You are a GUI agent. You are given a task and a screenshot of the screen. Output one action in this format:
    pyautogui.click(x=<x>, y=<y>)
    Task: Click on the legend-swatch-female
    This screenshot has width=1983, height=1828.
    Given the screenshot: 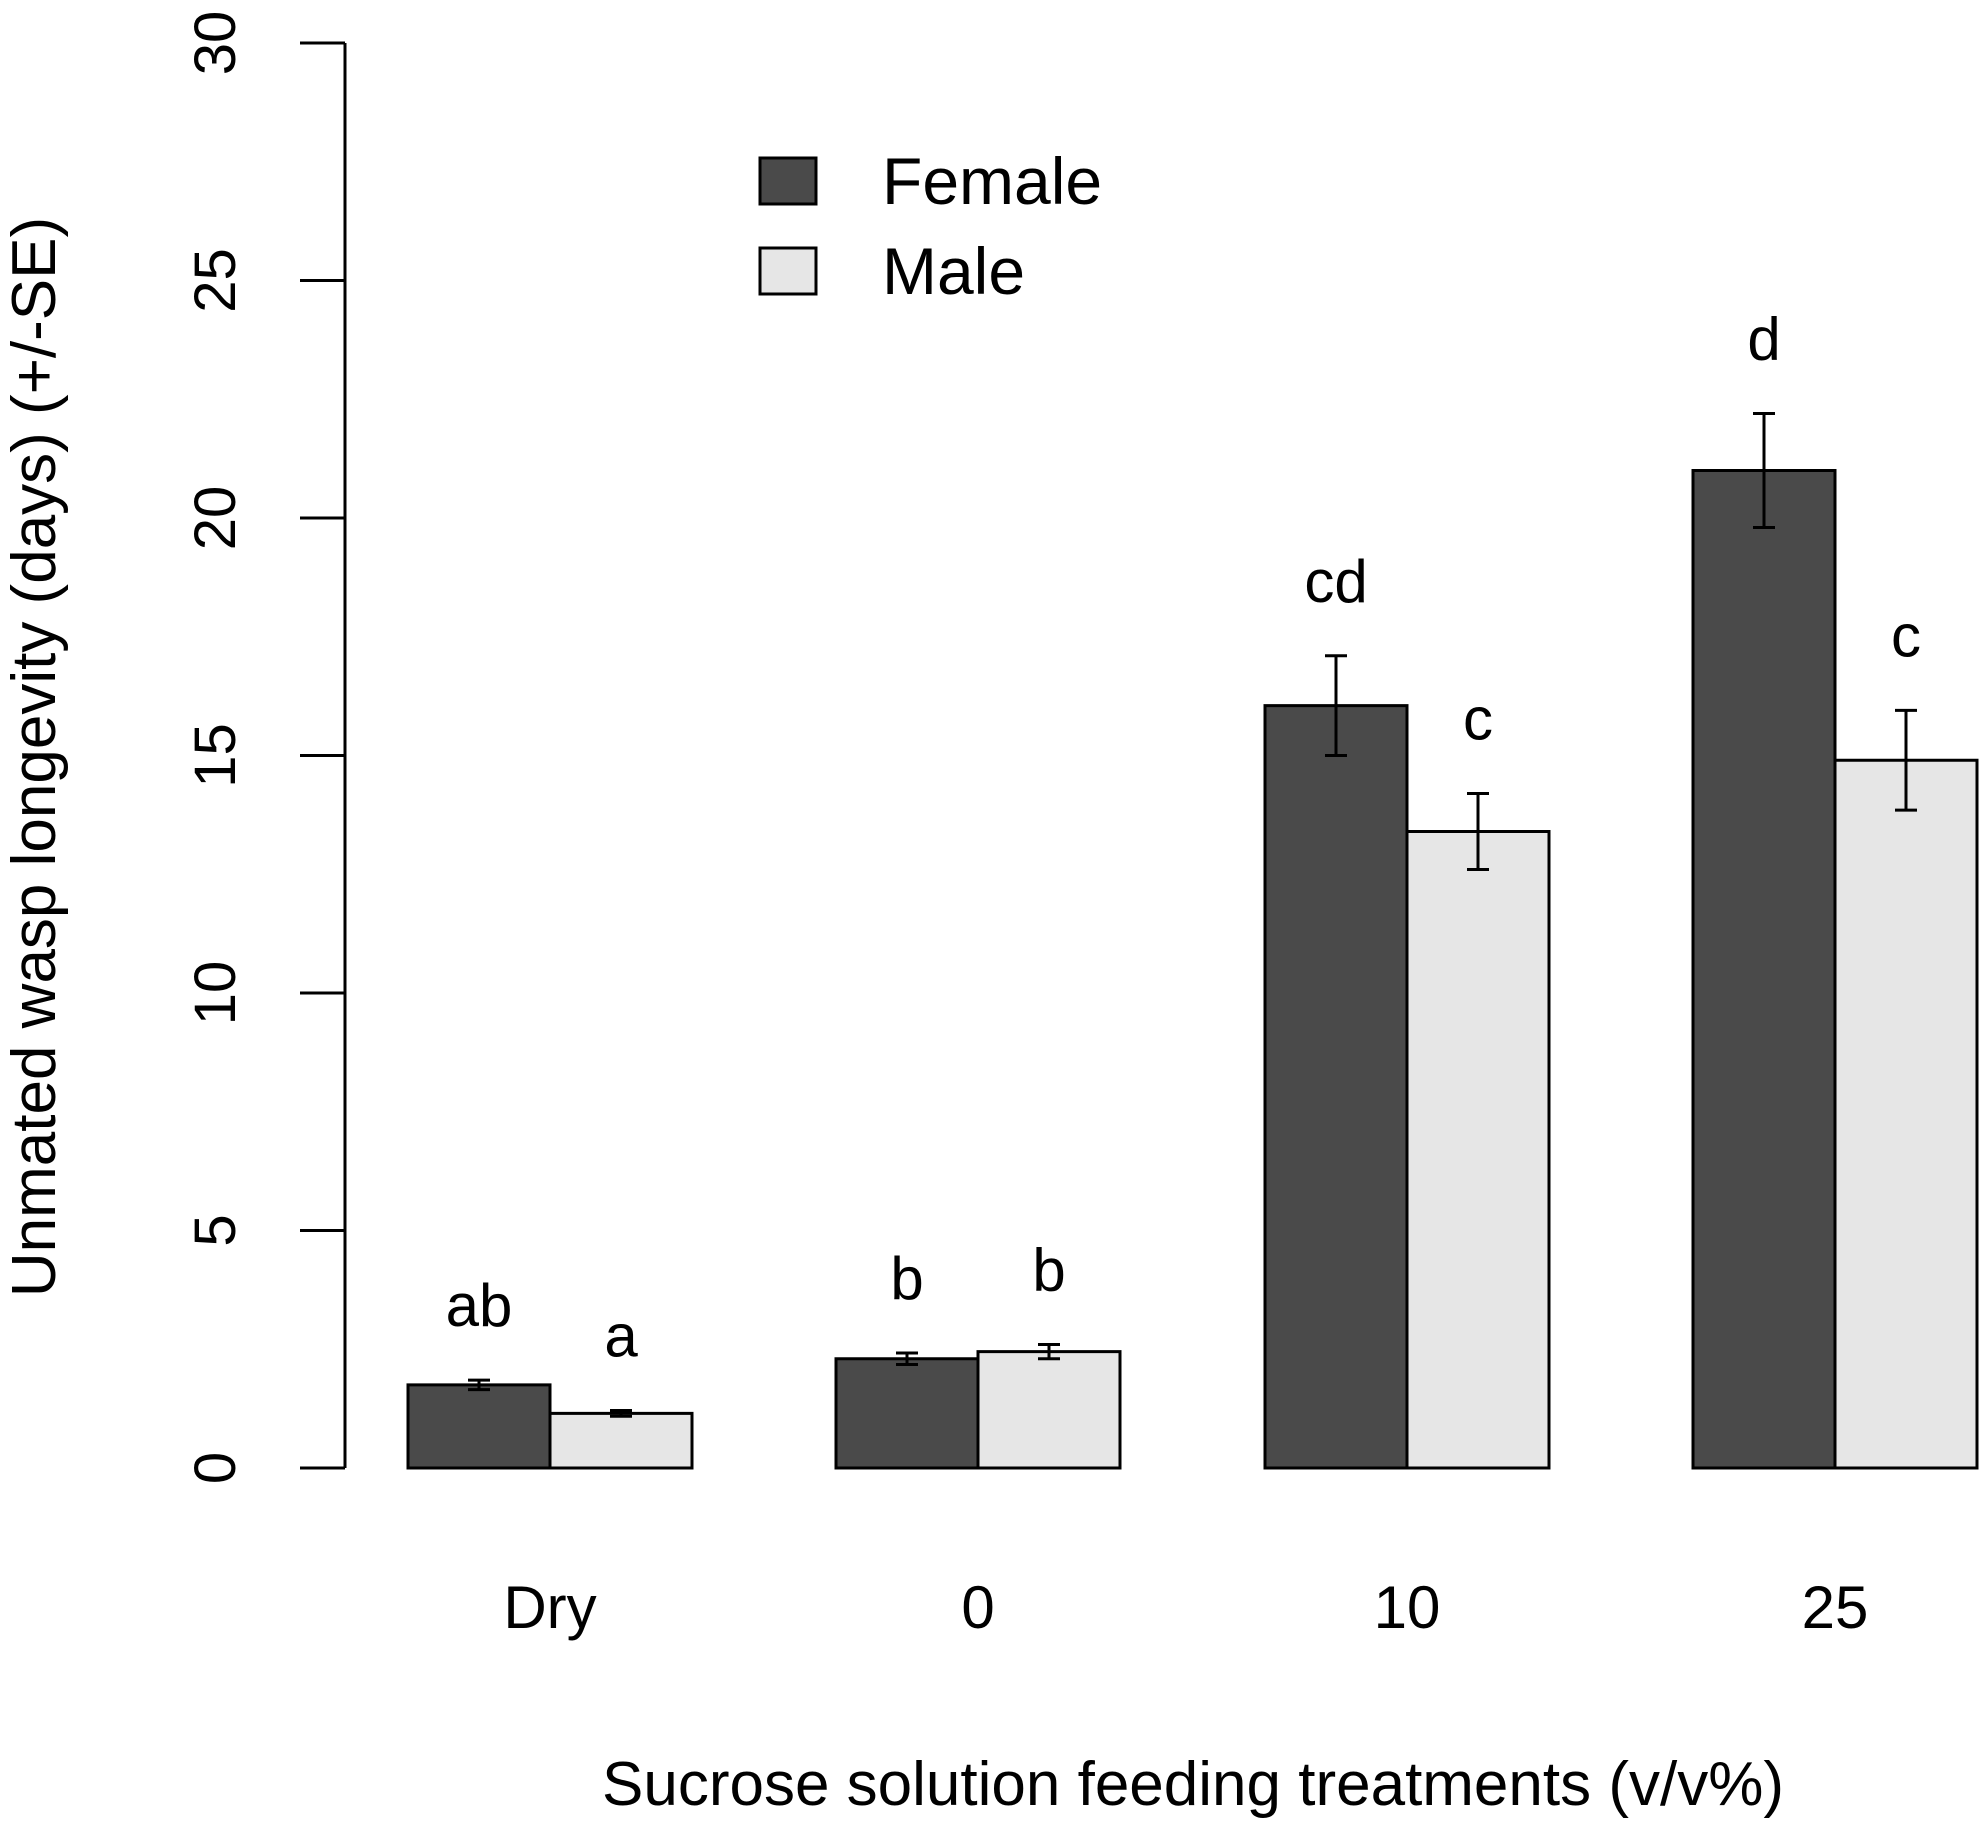 What is the action you would take?
    pyautogui.click(x=788, y=181)
    